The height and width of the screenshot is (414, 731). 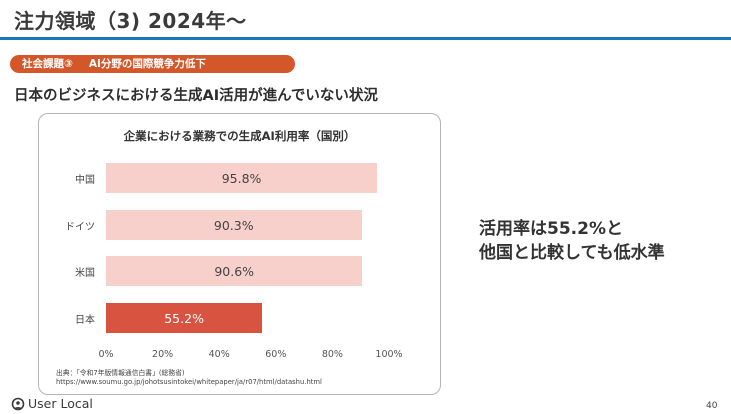 I want to click on bar-value-label: 90.3%, so click(x=233, y=225).